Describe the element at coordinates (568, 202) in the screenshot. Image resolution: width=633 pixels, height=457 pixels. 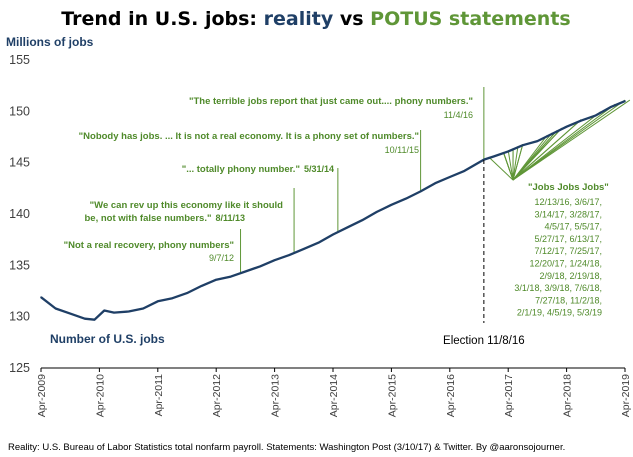
I see `jobs-tweet-dates: 12/13/16, 3/6/17,` at that location.